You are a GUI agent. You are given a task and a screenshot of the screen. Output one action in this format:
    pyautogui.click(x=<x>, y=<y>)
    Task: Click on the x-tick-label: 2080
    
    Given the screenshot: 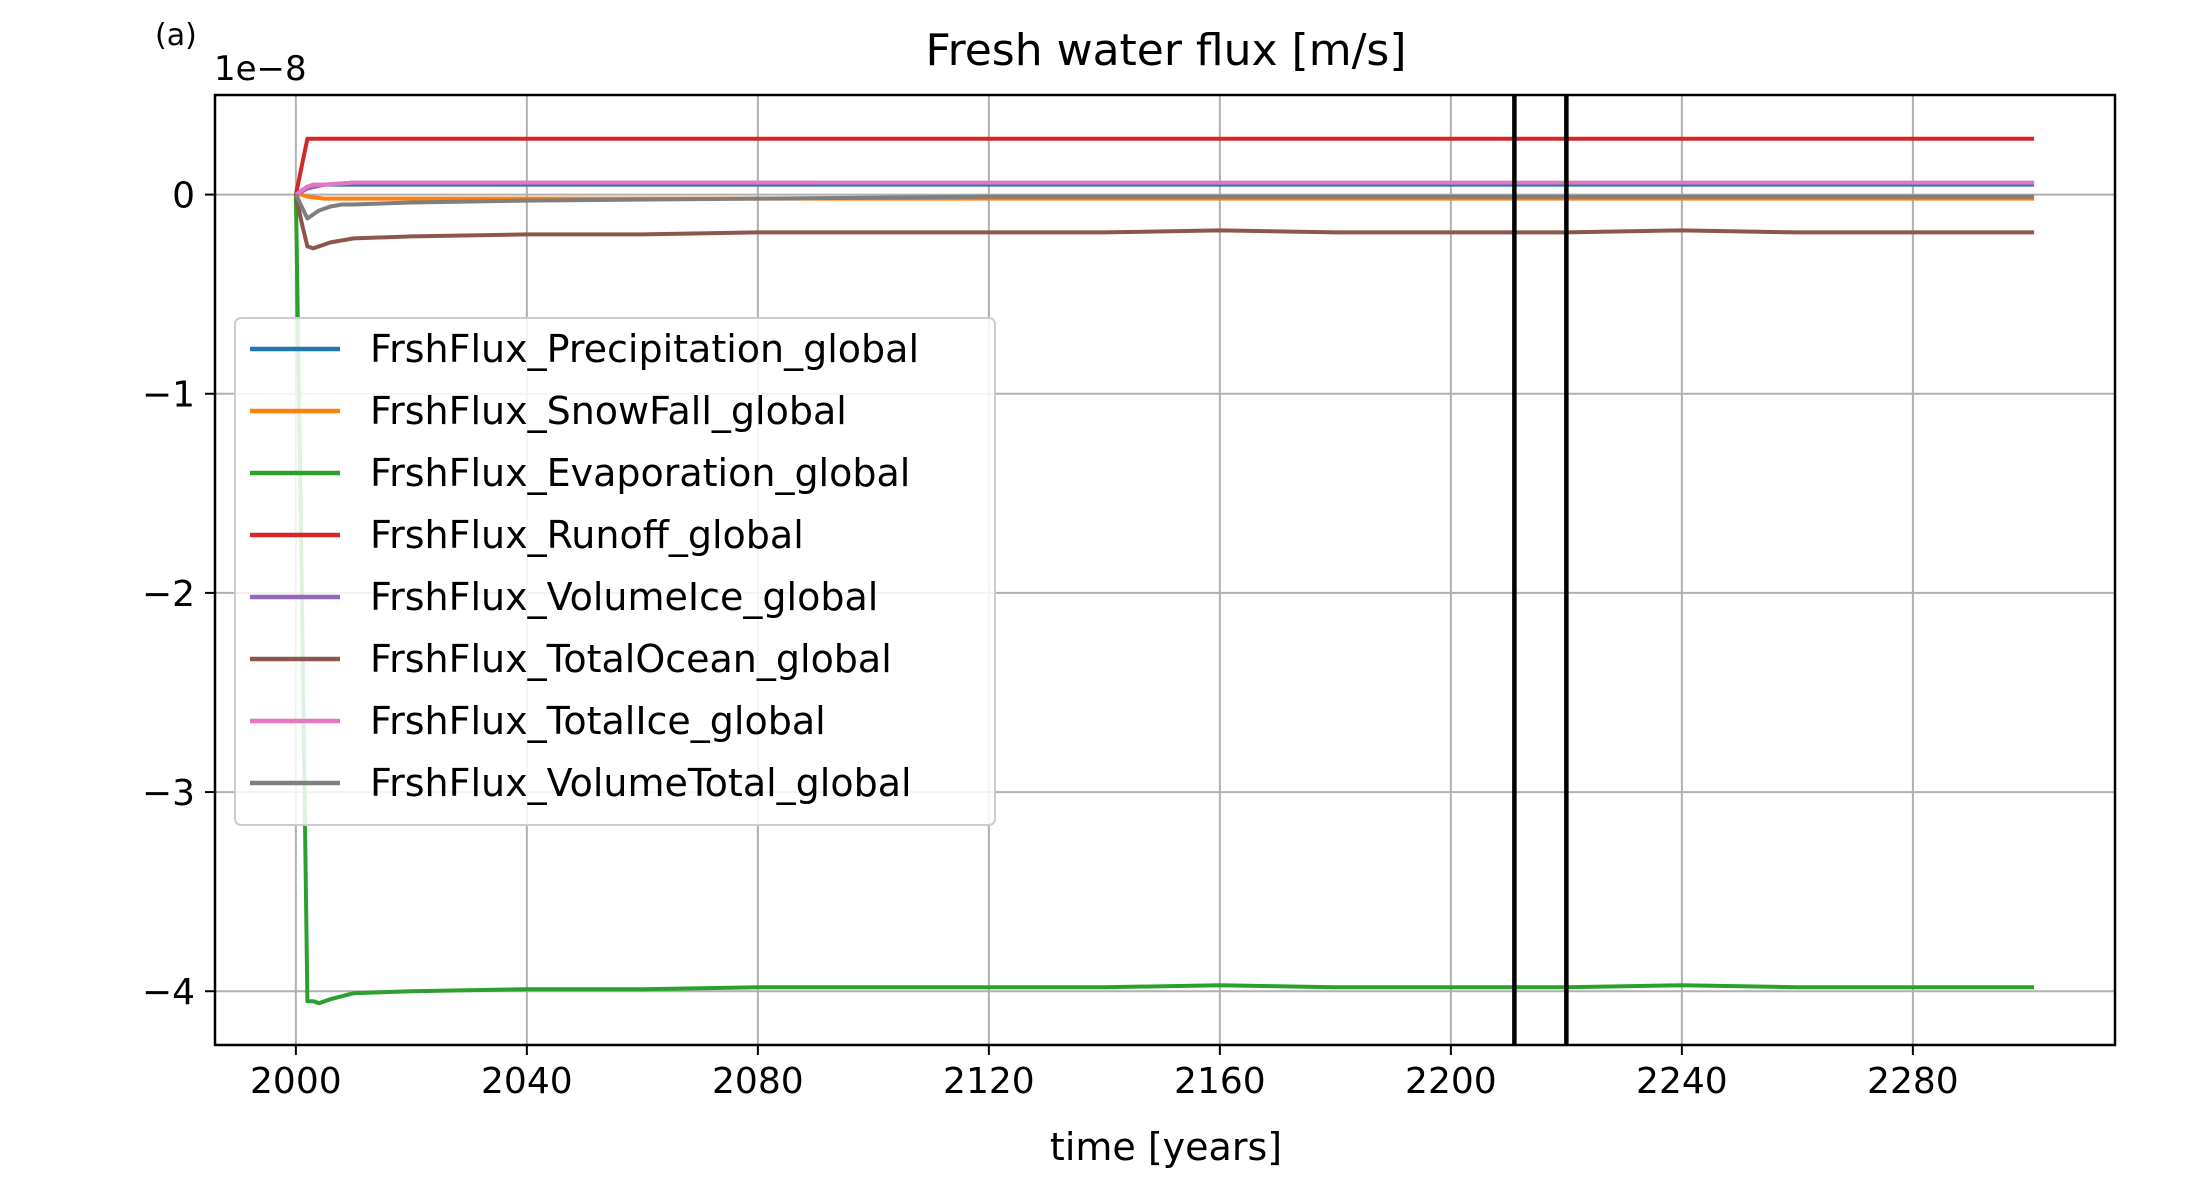 What is the action you would take?
    pyautogui.click(x=758, y=1081)
    